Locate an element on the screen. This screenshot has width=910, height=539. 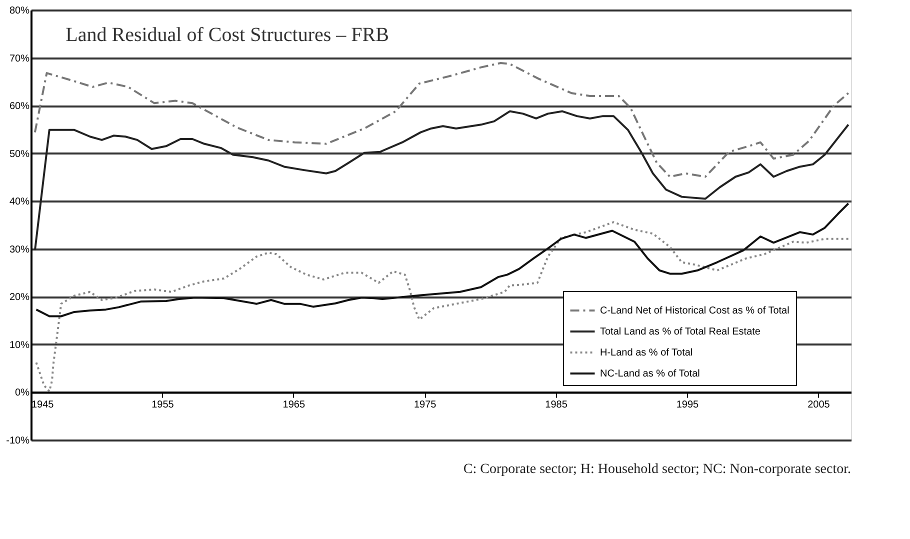
x-tick-label: 1965 is located at coordinates (294, 405).